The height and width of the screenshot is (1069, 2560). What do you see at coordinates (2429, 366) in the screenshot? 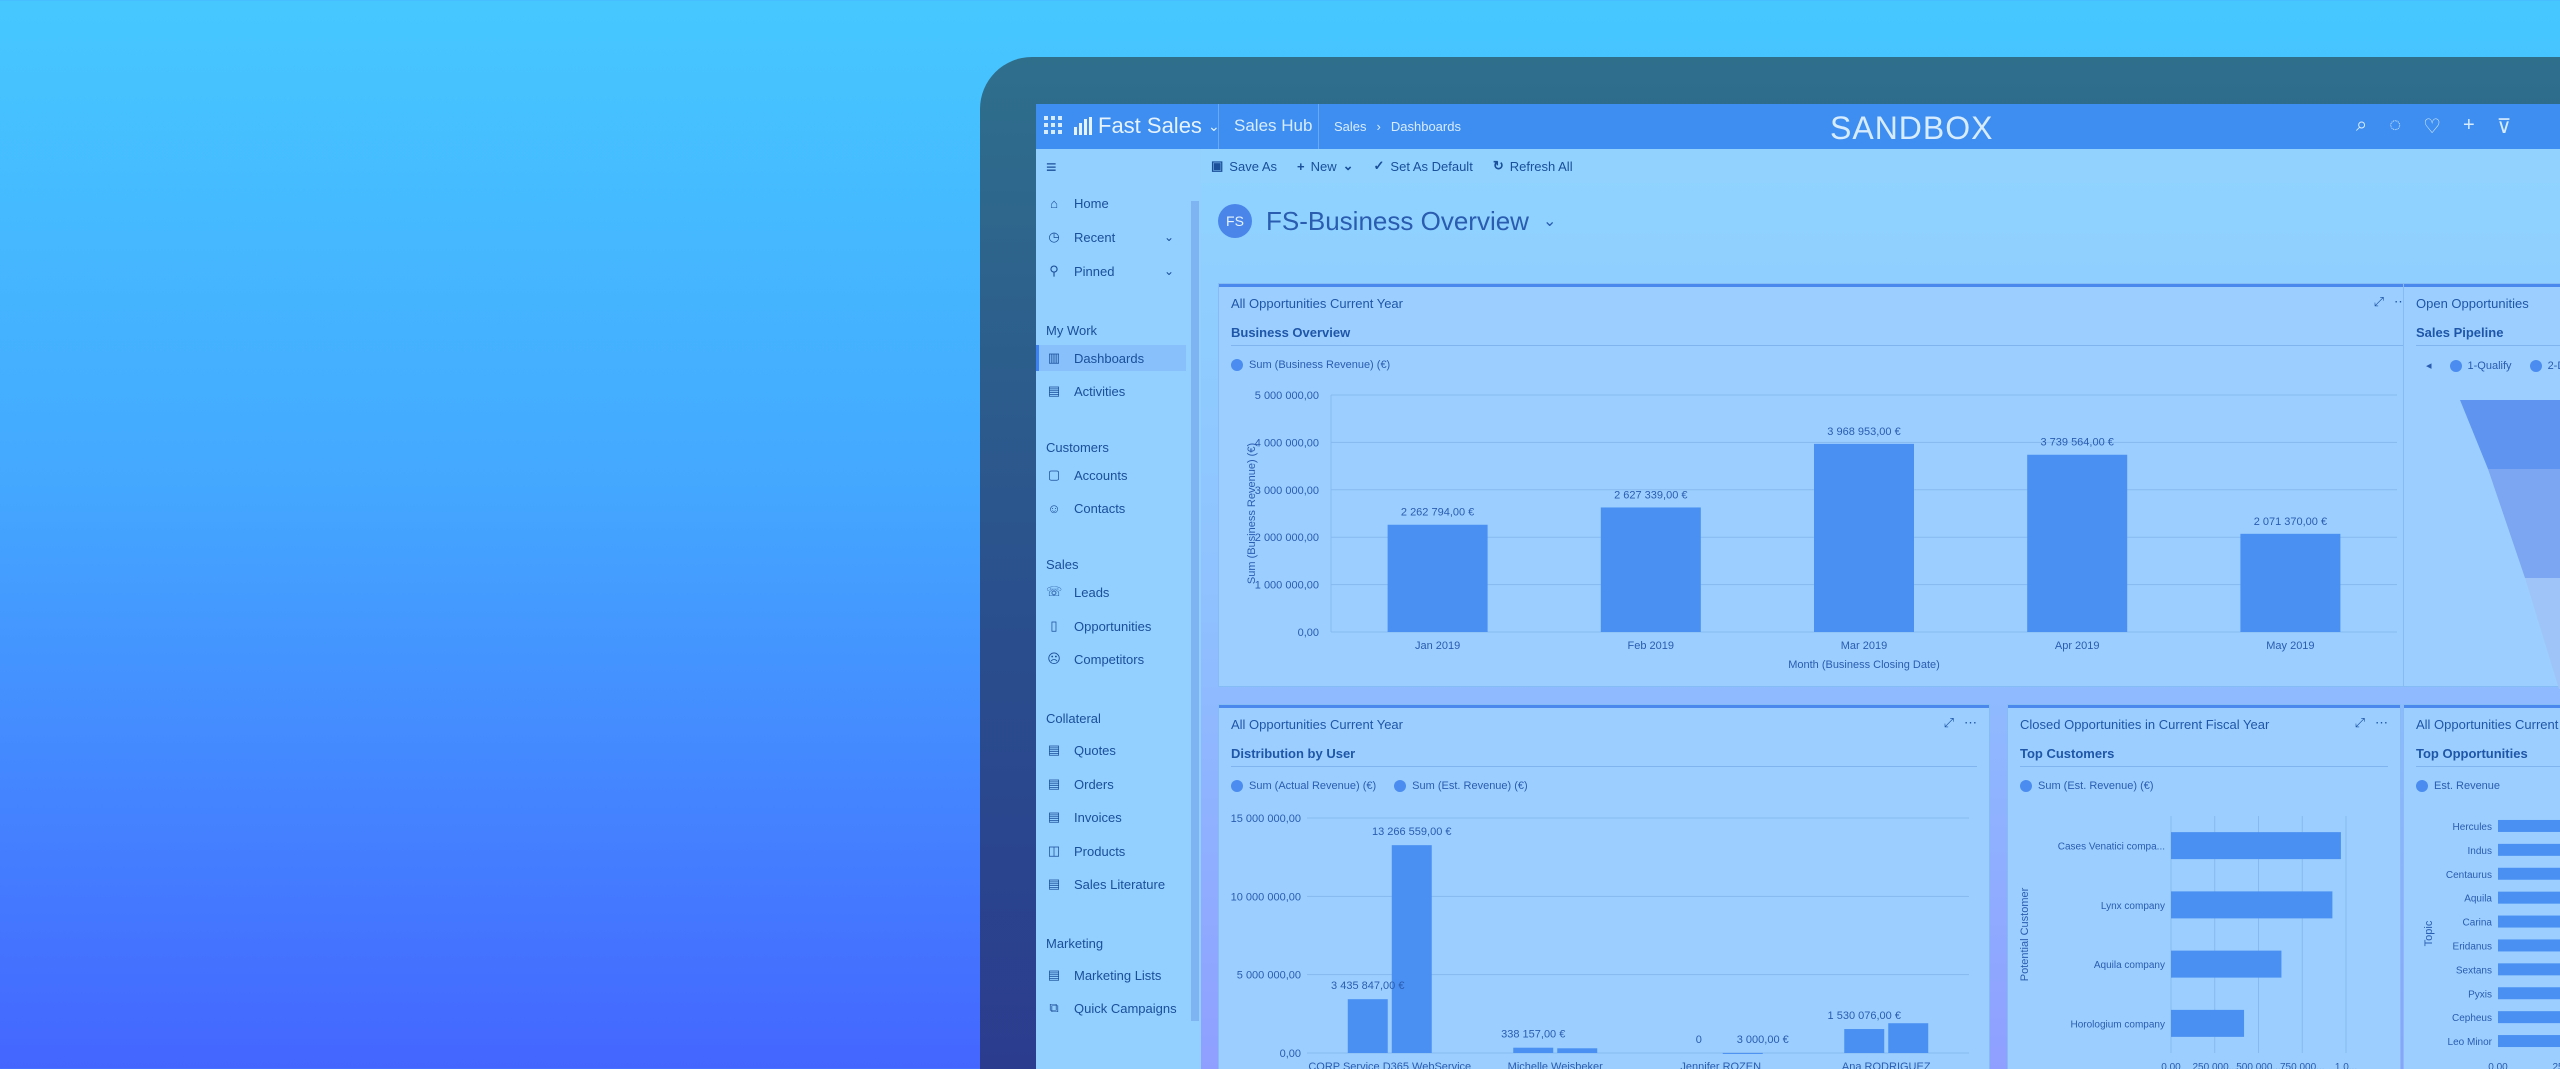
I see `legend-prev-icon: ◂` at bounding box center [2429, 366].